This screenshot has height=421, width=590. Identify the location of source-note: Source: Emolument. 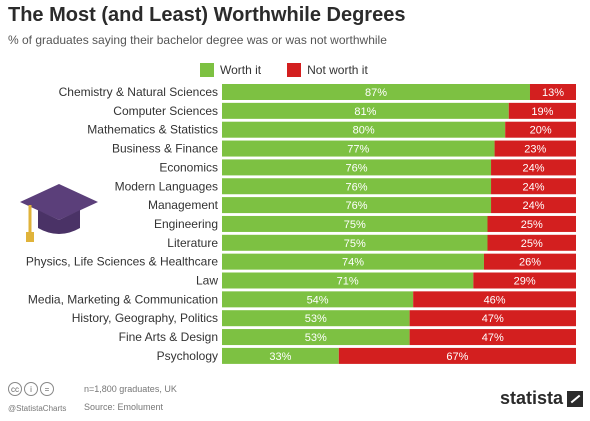
(124, 407).